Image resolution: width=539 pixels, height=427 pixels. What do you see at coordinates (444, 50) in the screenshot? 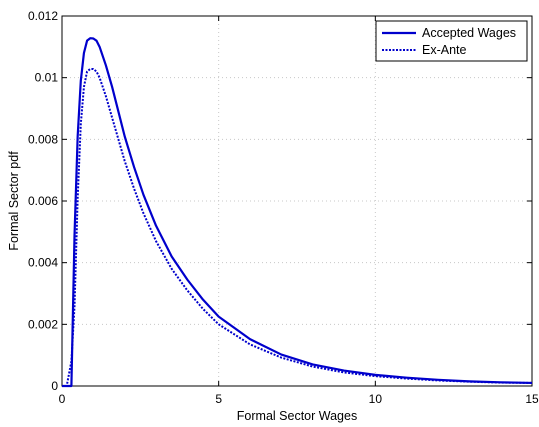
I see `legend-label: Ex-Ante` at bounding box center [444, 50].